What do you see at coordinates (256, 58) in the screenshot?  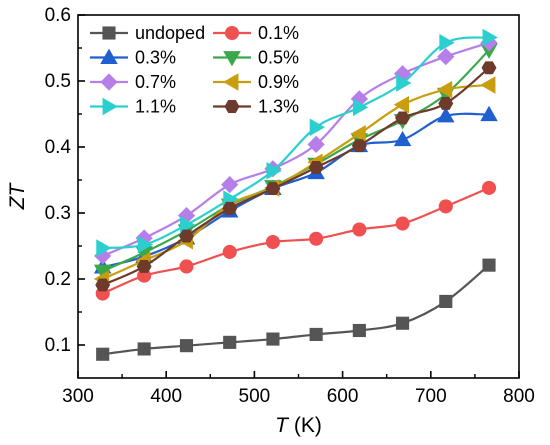 I see `legend-item: 0.5%` at bounding box center [256, 58].